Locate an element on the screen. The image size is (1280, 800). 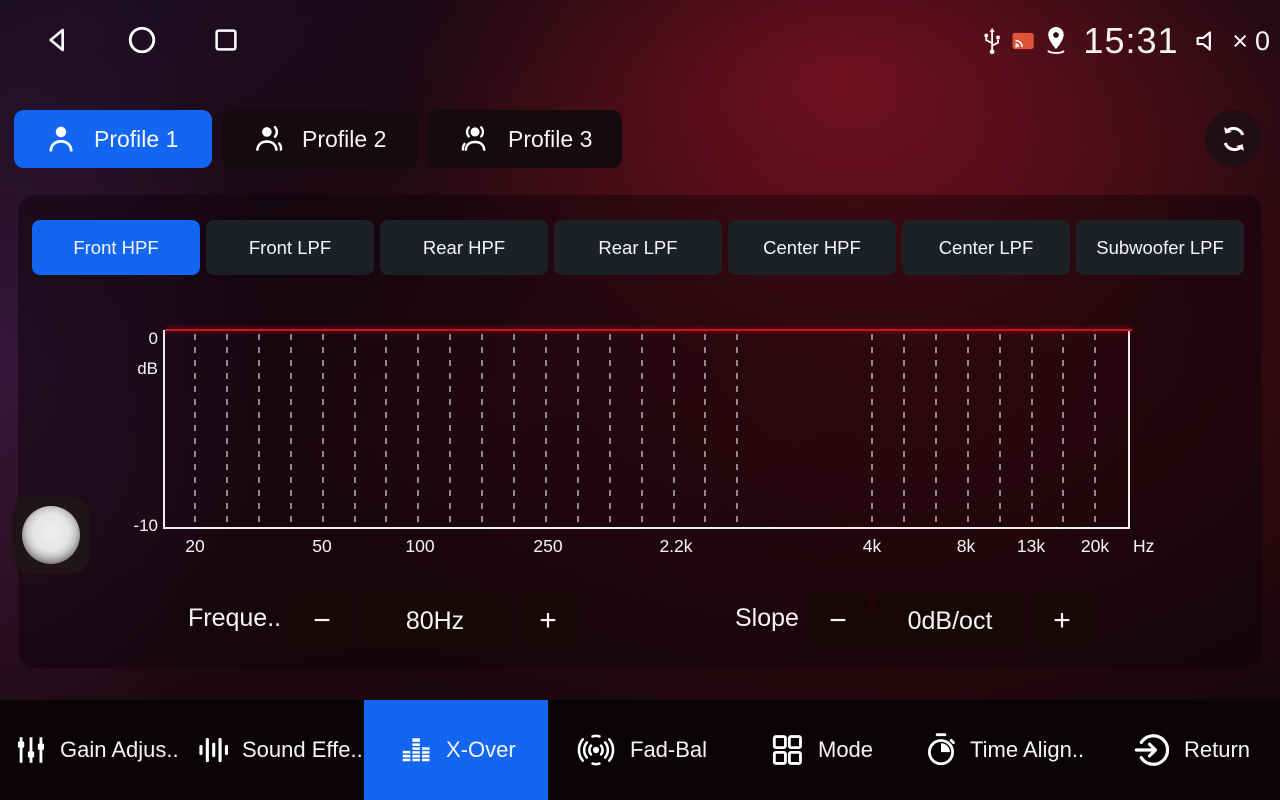
sound-effects-icon is located at coordinates (214, 750).